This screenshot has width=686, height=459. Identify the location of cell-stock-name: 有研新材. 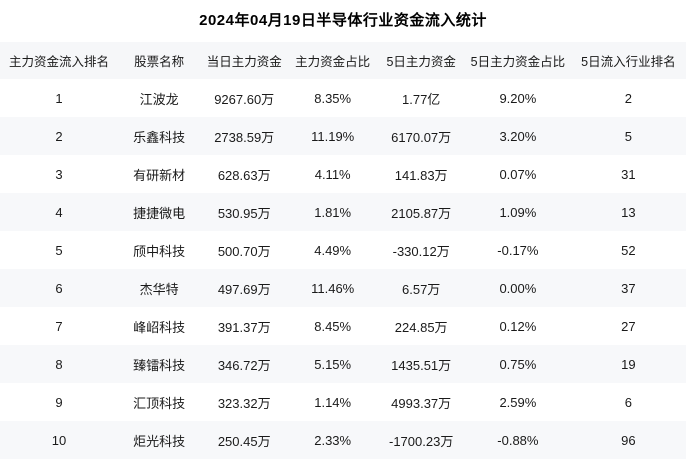
(159, 175).